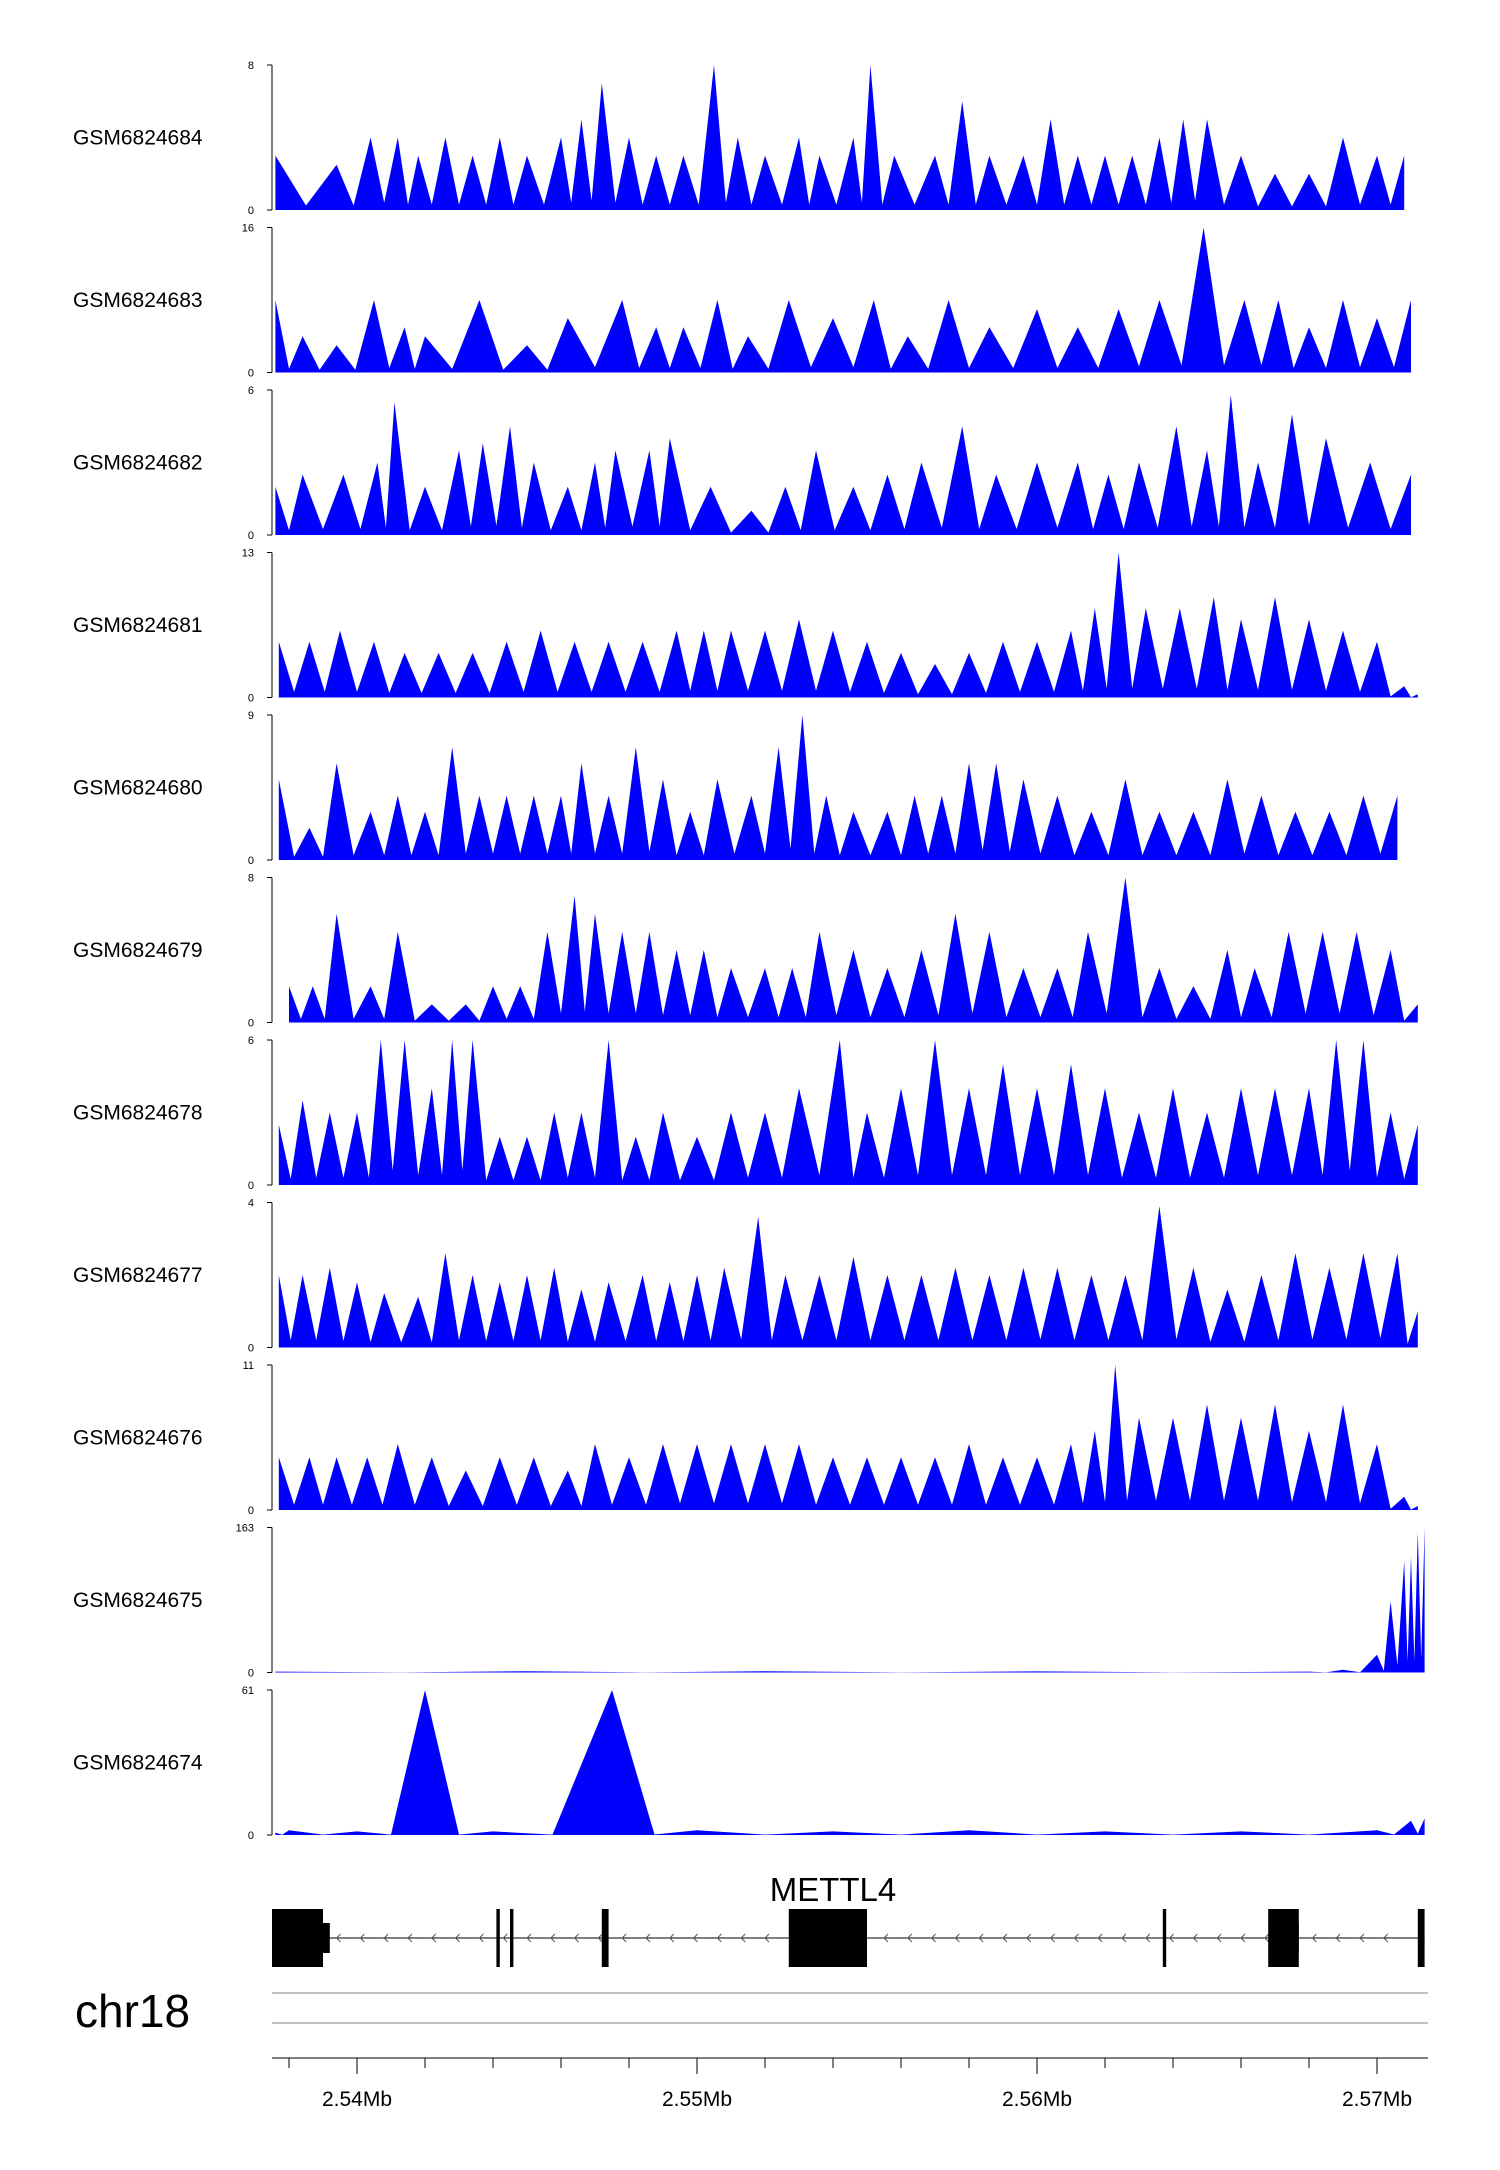  I want to click on track-label: GSM6824684, so click(138, 138).